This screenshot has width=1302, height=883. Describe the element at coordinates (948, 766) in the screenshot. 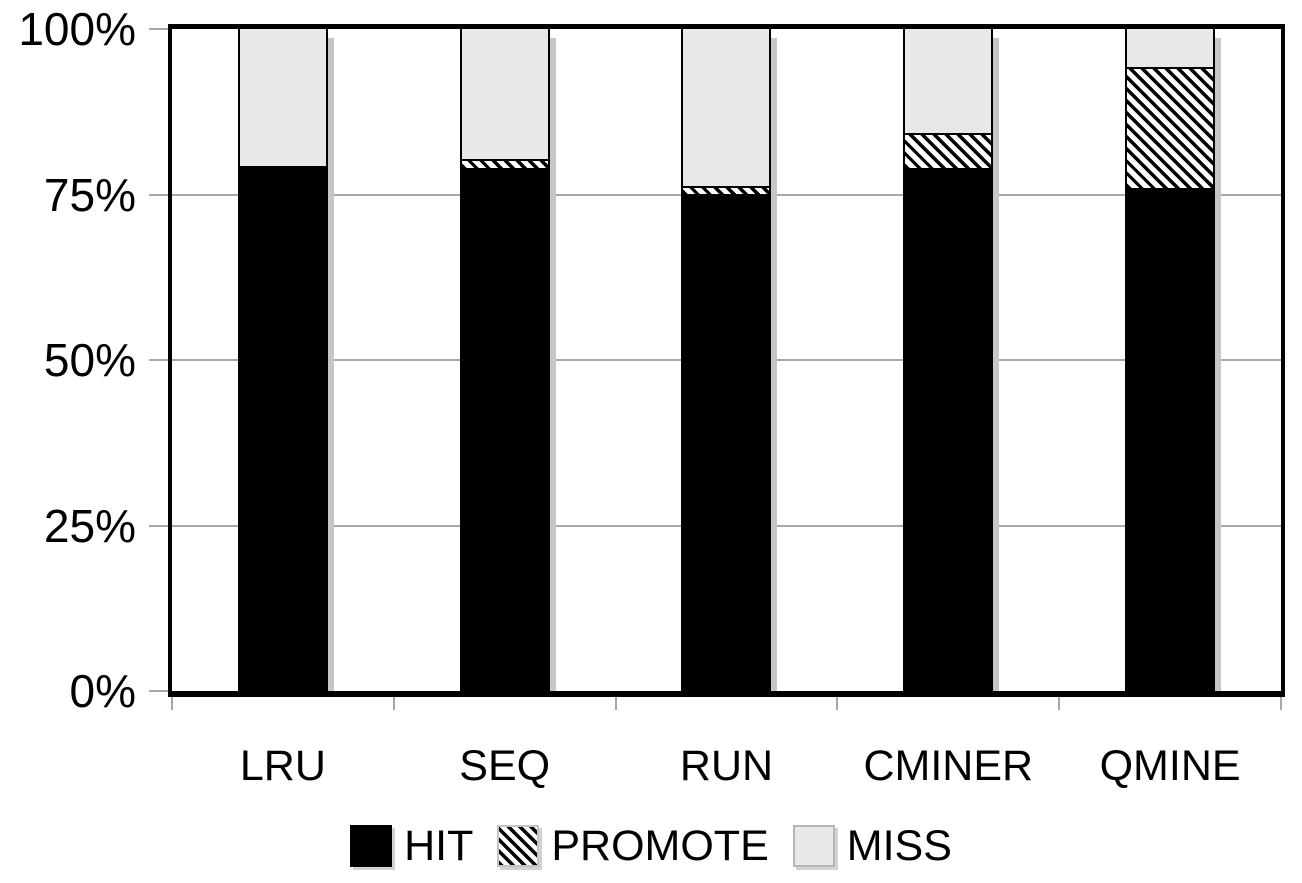

I see `x-axis-label-cminer: CMINER` at that location.